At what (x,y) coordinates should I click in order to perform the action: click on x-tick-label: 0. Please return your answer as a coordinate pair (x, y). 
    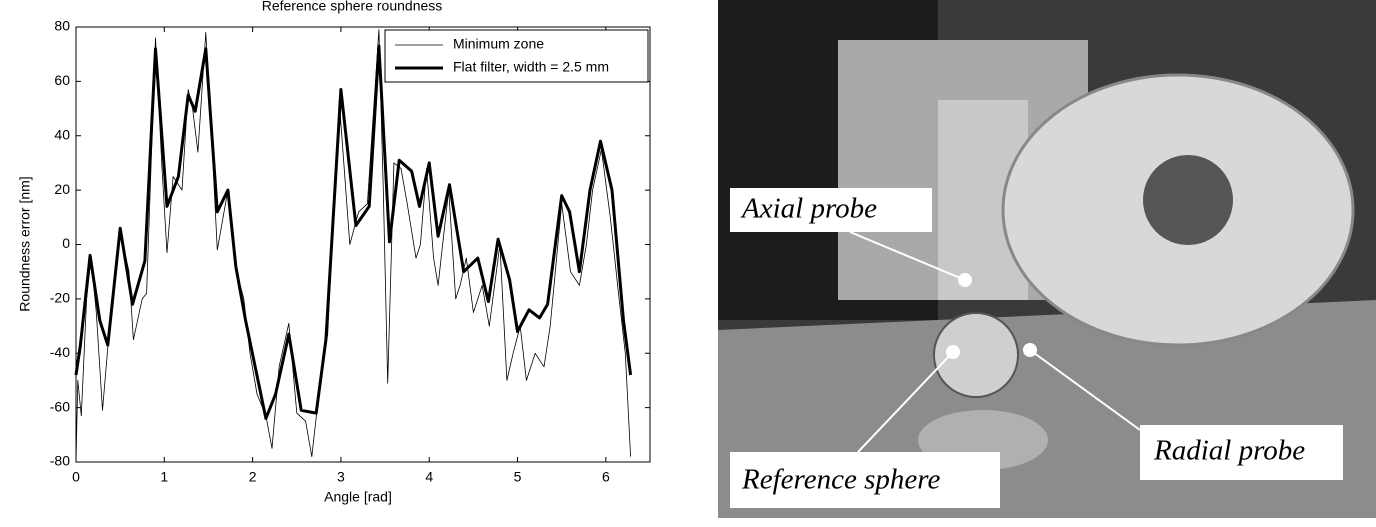
    Looking at the image, I should click on (76, 477).